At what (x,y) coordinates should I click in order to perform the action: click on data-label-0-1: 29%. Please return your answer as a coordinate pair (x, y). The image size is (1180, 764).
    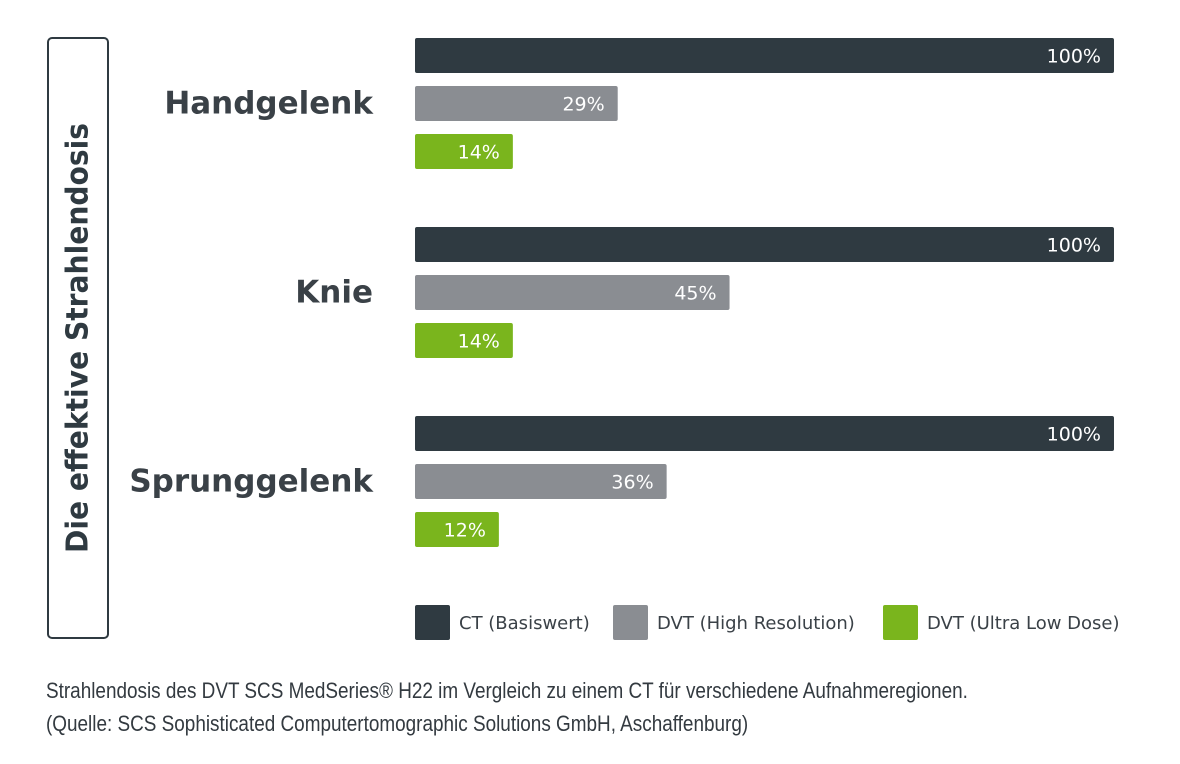
    Looking at the image, I should click on (583, 105).